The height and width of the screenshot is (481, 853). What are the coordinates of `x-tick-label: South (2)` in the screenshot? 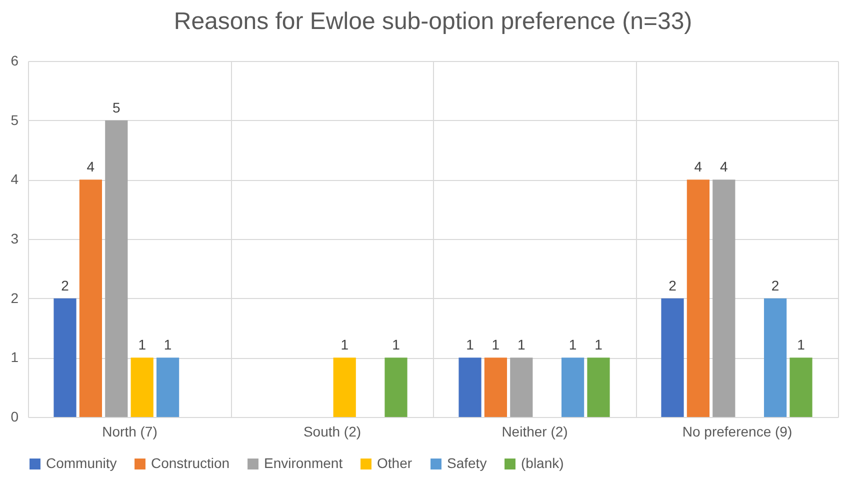 It's located at (332, 432).